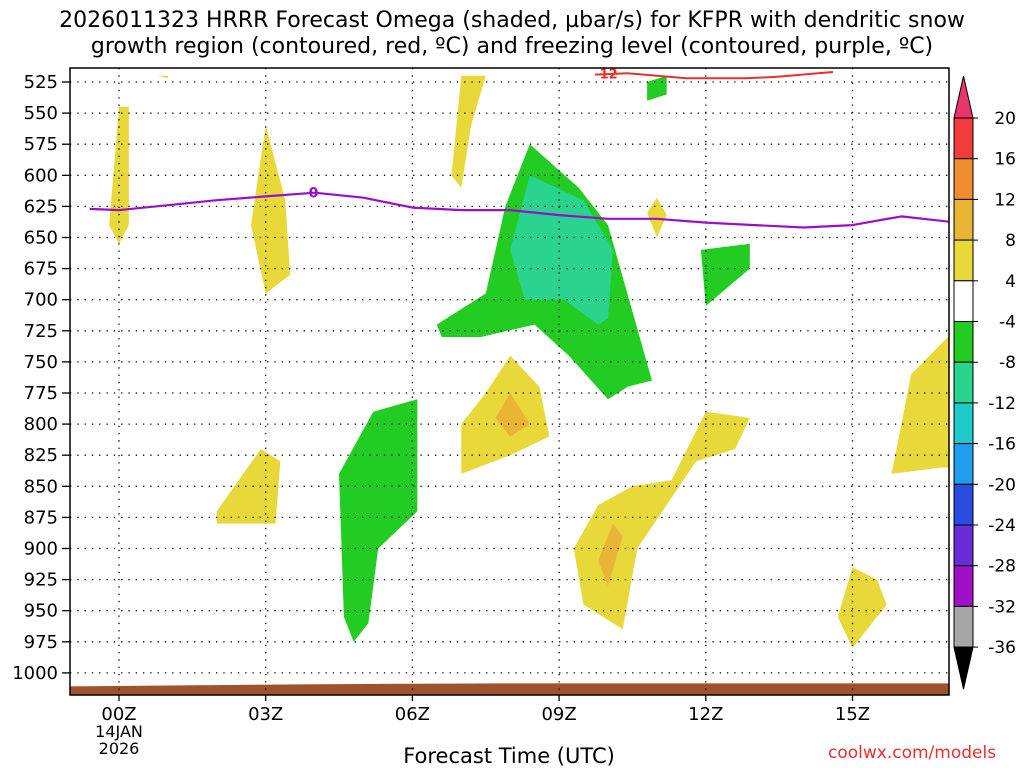 The width and height of the screenshot is (1024, 768). Describe the element at coordinates (558, 714) in the screenshot. I see `x-tick-label-09Z: 09Z` at that location.